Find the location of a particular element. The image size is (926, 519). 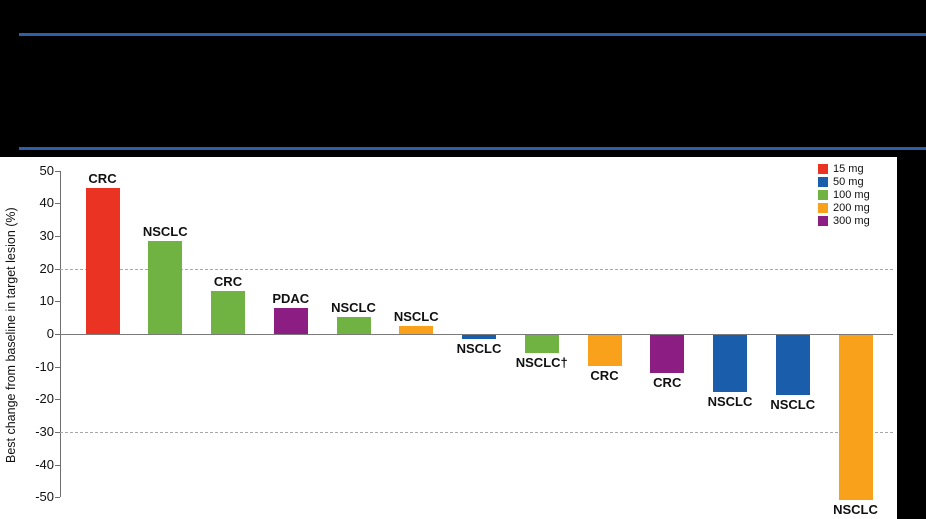

y-tick-label: 20 is located at coordinates (46, 268).